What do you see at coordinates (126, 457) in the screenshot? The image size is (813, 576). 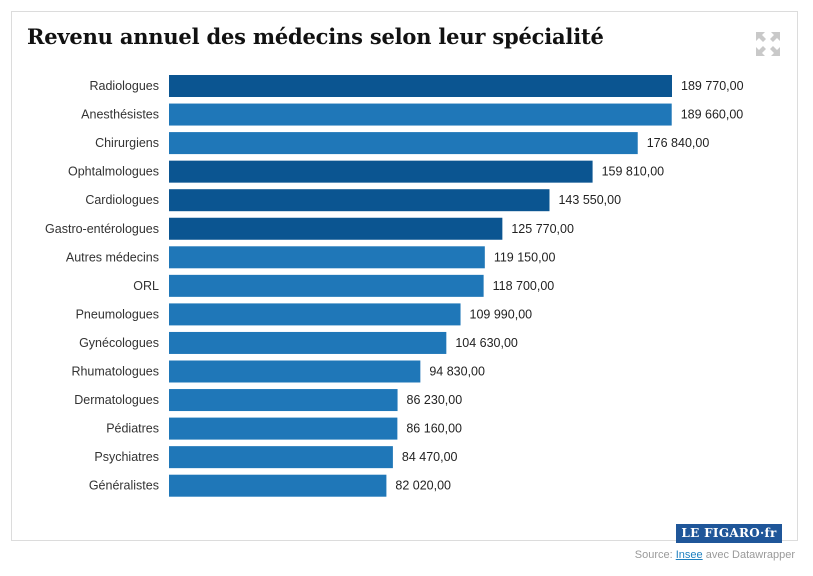 I see `category-label: Psychiatres` at bounding box center [126, 457].